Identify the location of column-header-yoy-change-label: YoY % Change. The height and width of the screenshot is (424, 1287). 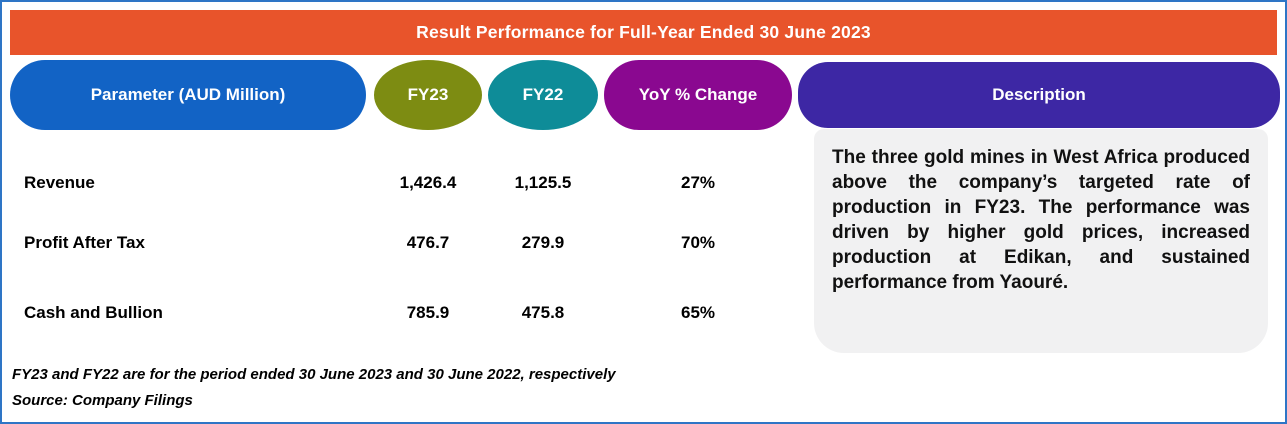
(698, 94).